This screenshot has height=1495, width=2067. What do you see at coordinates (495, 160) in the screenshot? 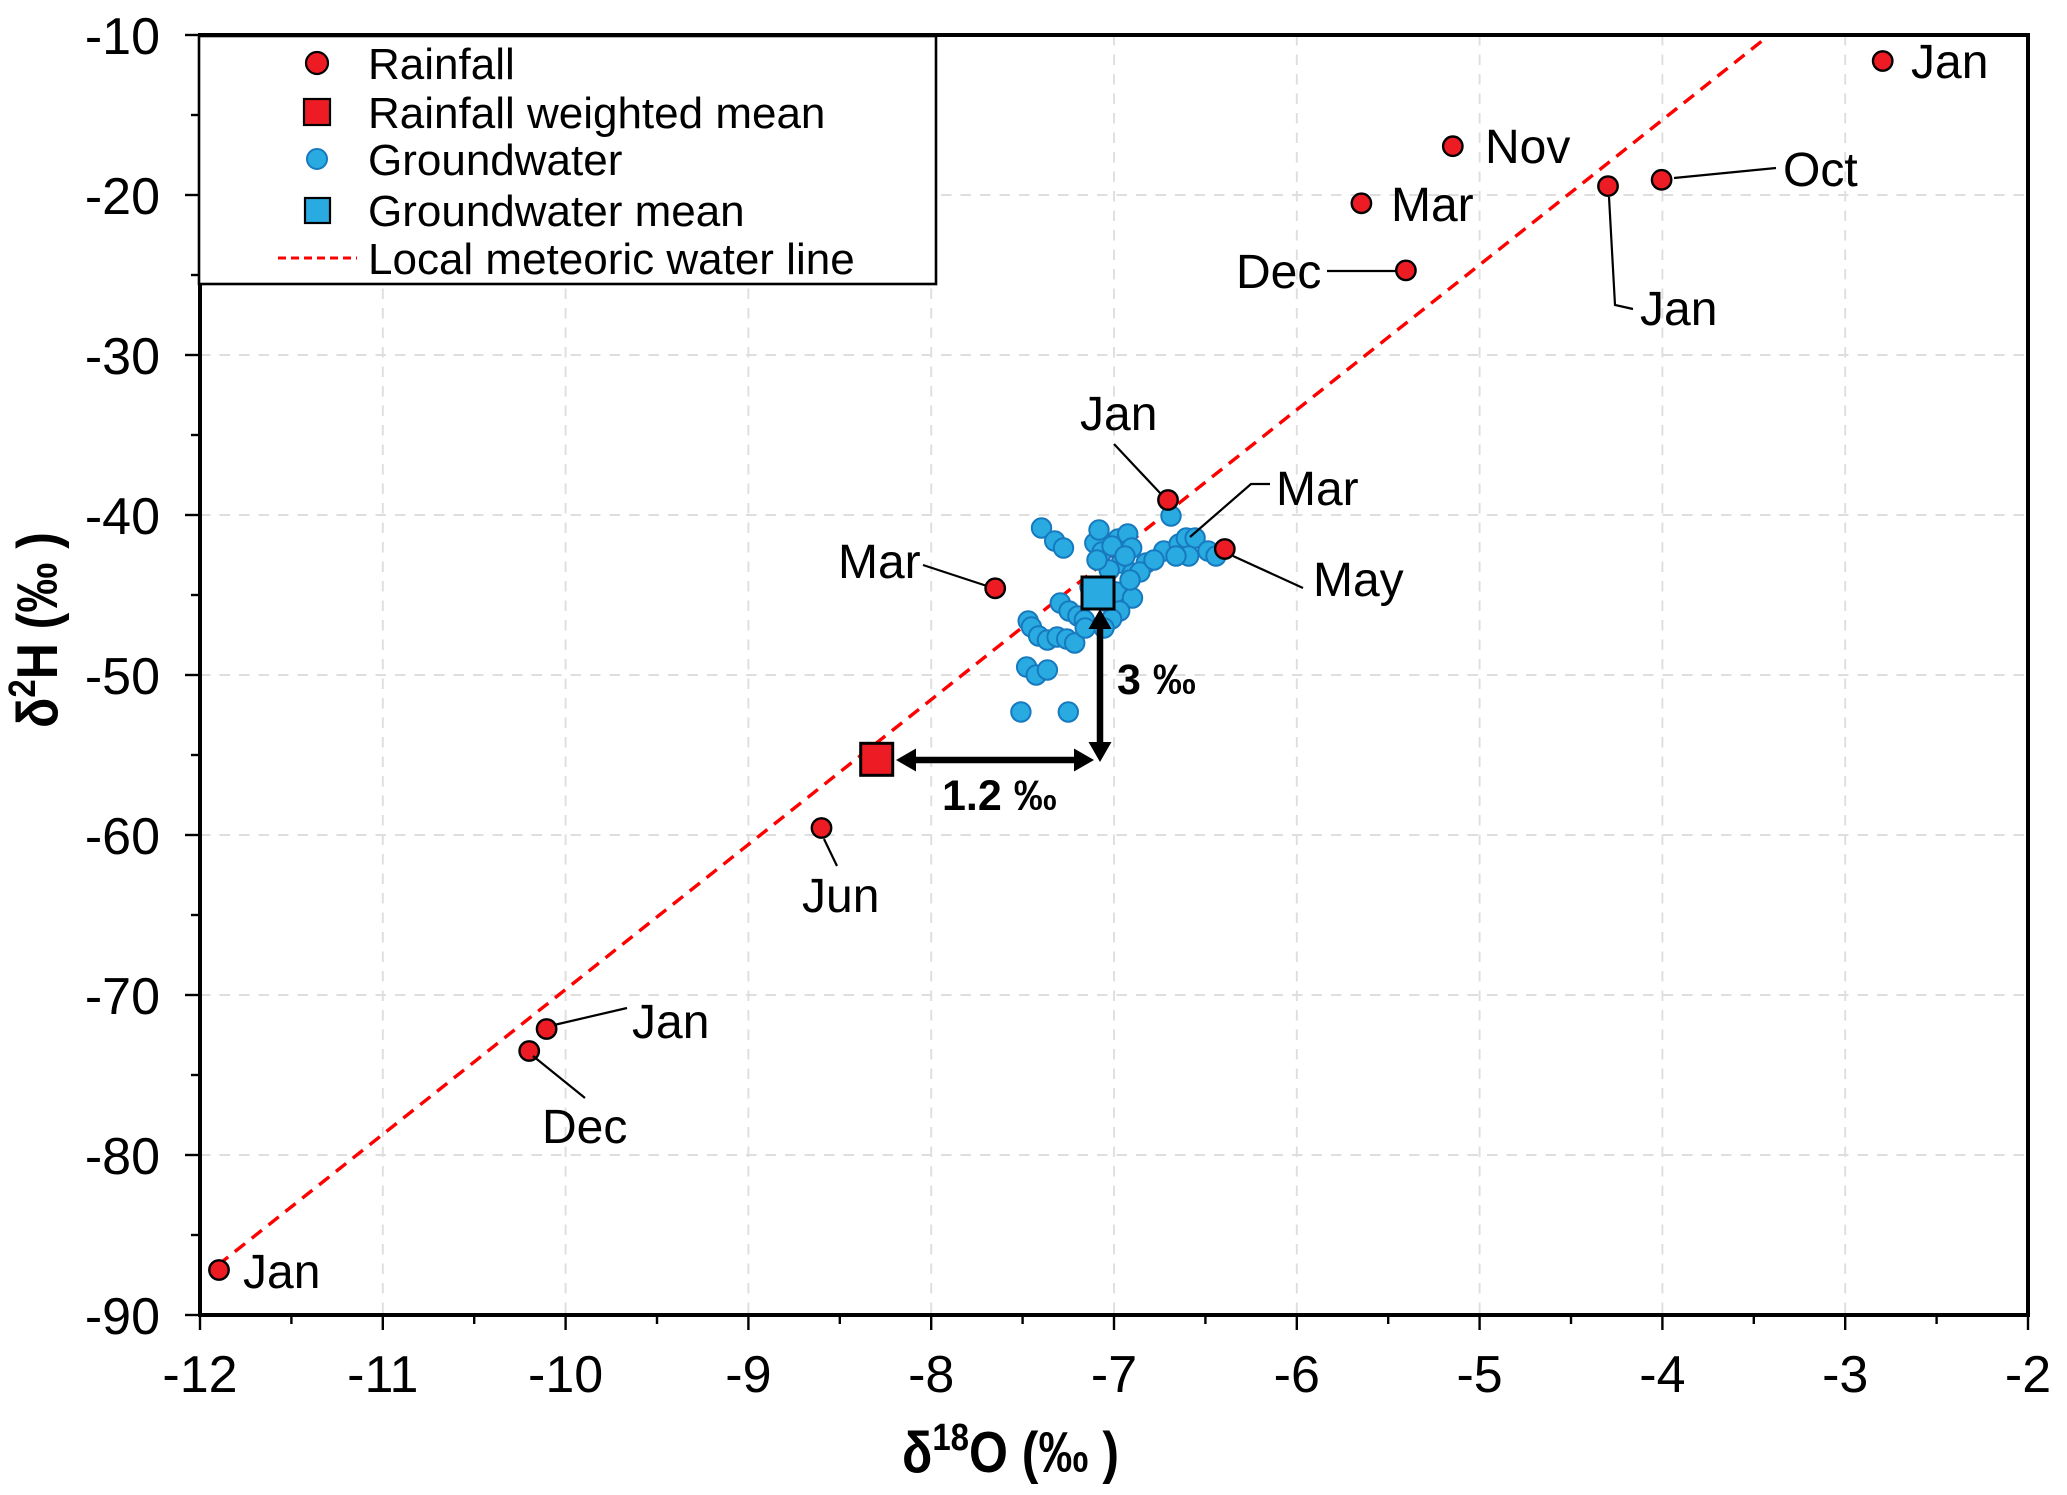
I see `svg-text: Groundwater` at bounding box center [495, 160].